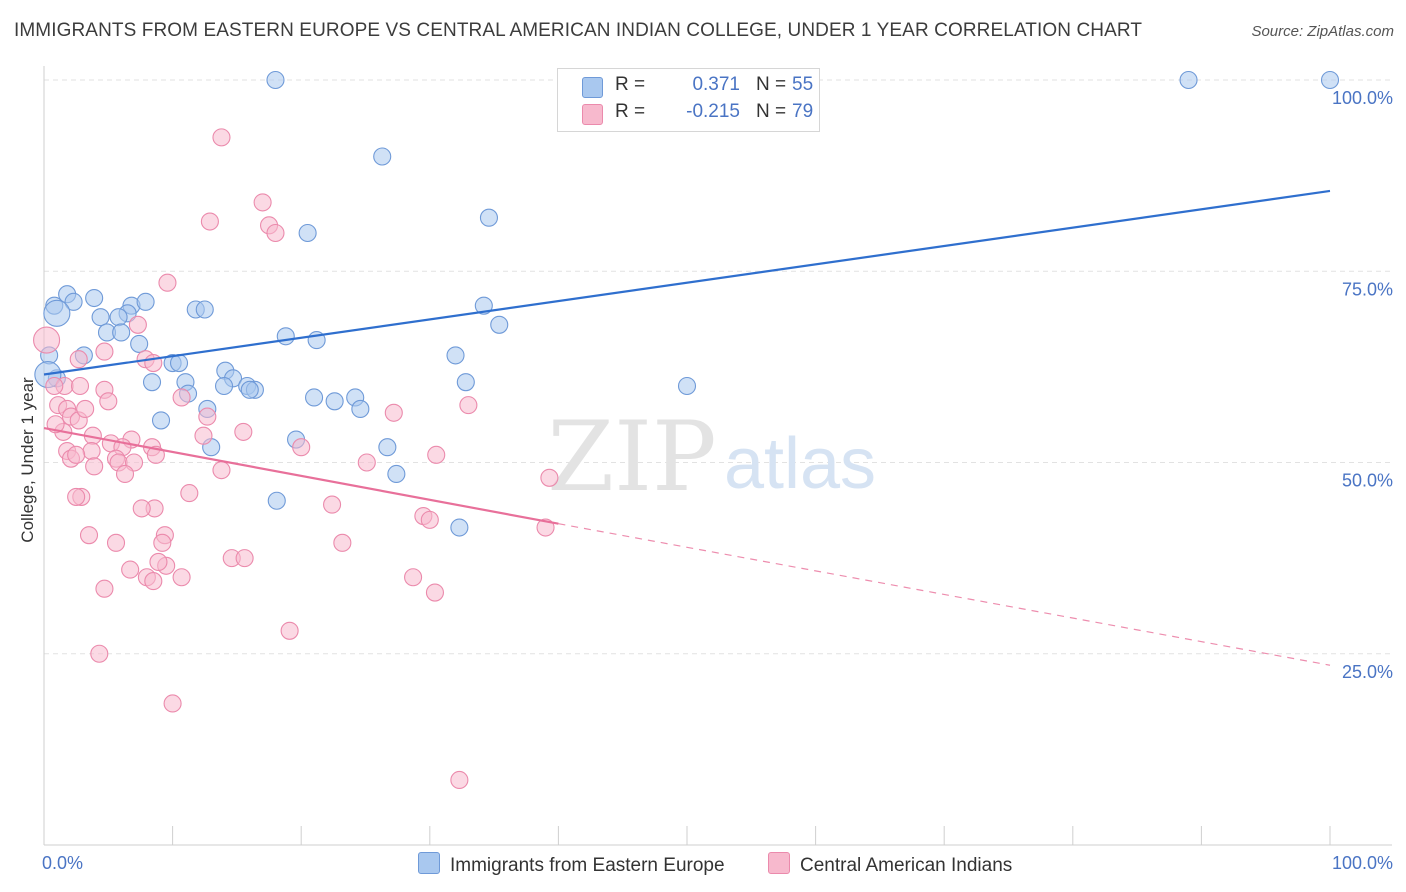 Image resolution: width=1406 pixels, height=892 pixels. Describe the element at coordinates (1367, 672) in the screenshot. I see `y-tick-label: 25.0%` at that location.